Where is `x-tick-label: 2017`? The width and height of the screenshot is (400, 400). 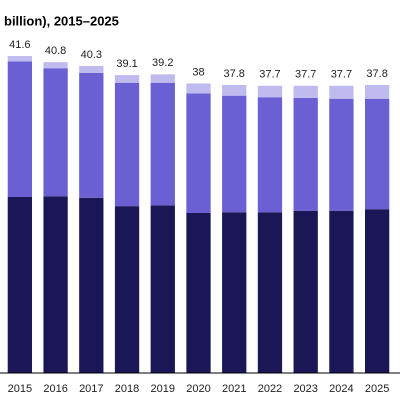 x-tick-label: 2017 is located at coordinates (91, 389).